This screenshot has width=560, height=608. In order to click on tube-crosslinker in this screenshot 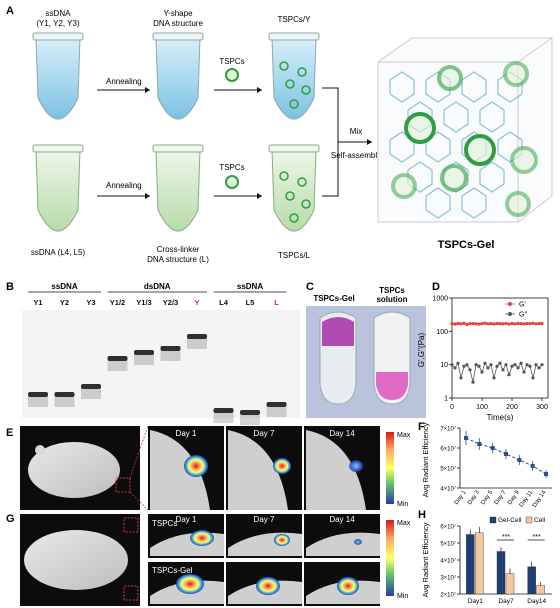, I will do `click(178, 188)`.